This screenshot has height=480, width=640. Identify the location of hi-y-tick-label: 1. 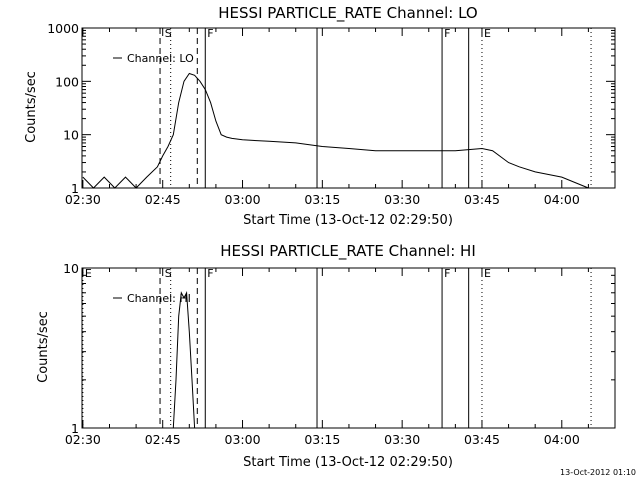
(75, 428).